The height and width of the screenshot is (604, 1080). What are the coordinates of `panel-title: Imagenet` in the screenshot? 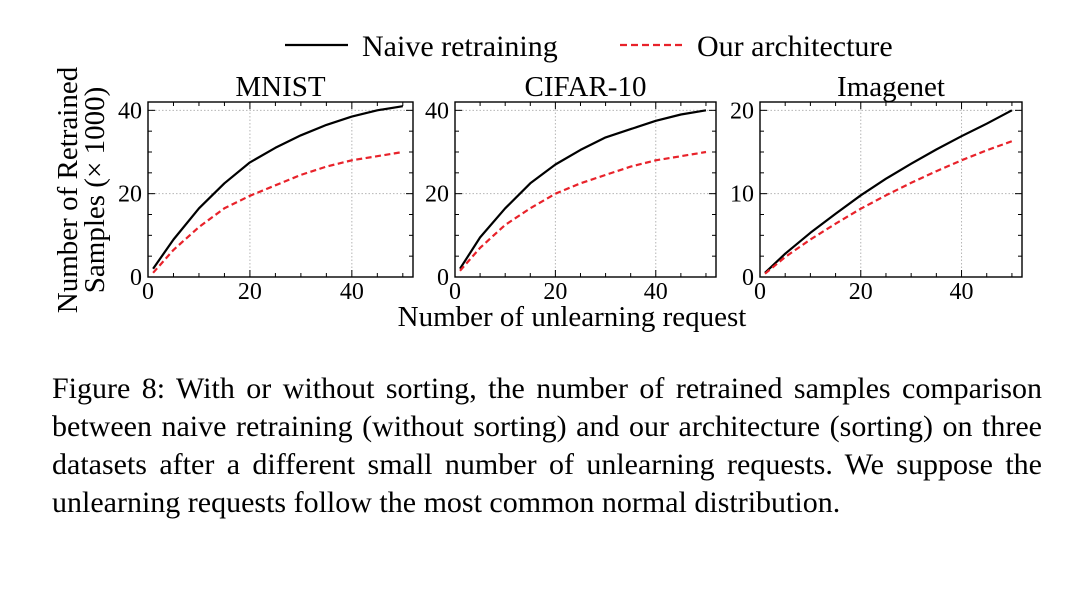 It's located at (891, 87).